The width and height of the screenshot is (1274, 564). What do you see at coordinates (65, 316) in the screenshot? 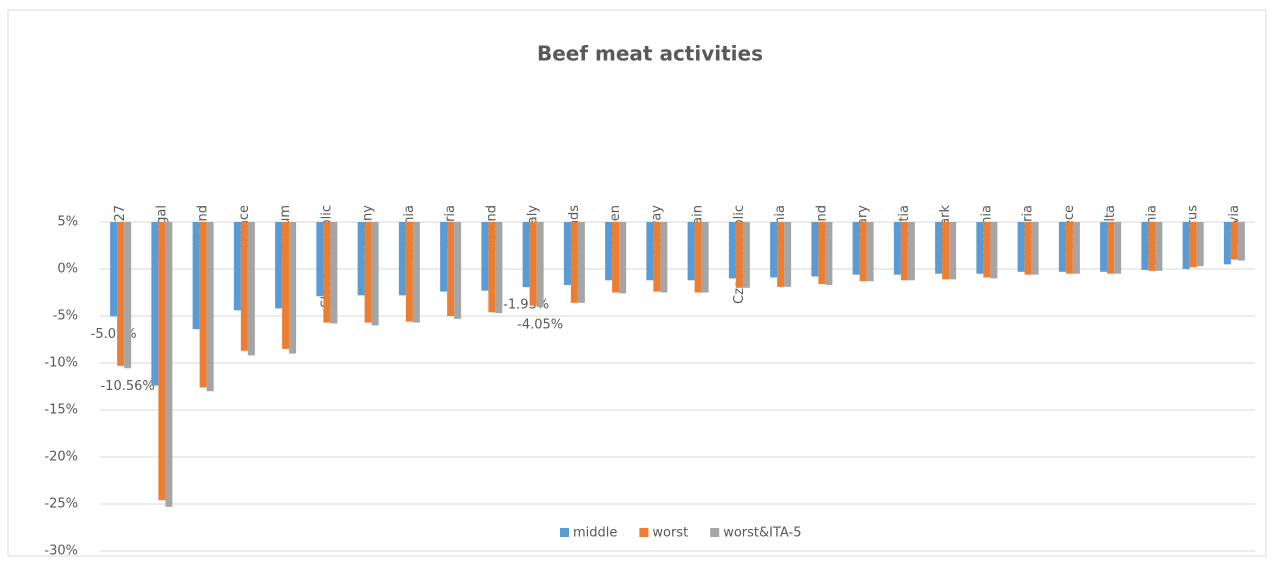
I see `y-tick-label: -5%` at bounding box center [65, 316].